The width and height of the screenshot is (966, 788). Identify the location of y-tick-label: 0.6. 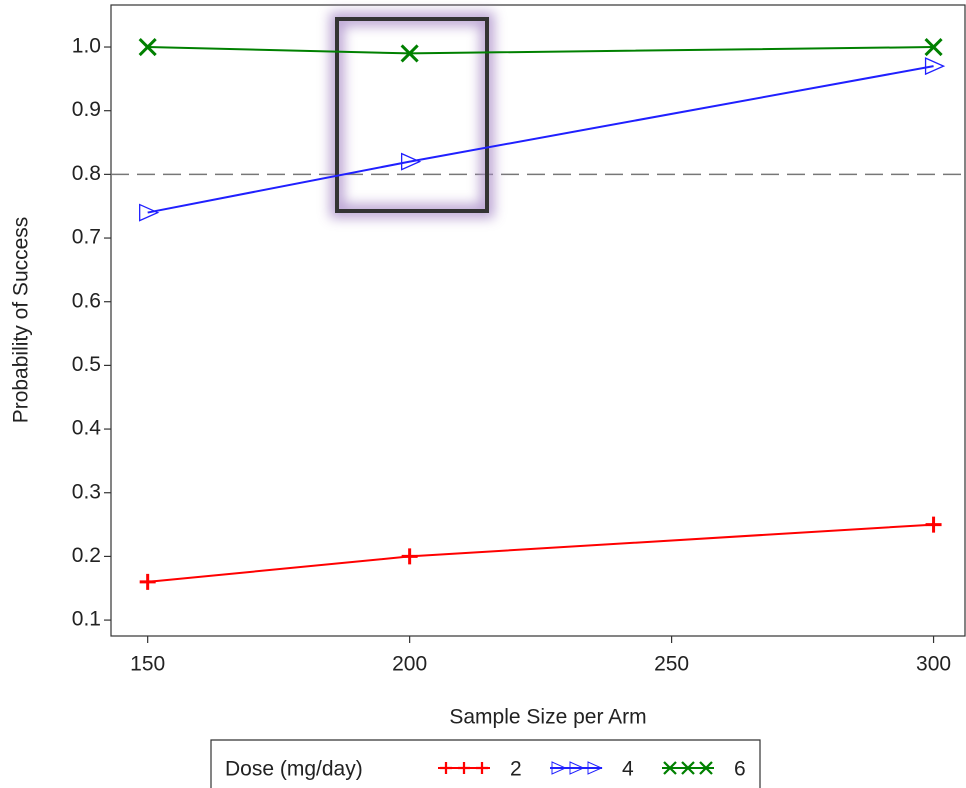
(86, 300).